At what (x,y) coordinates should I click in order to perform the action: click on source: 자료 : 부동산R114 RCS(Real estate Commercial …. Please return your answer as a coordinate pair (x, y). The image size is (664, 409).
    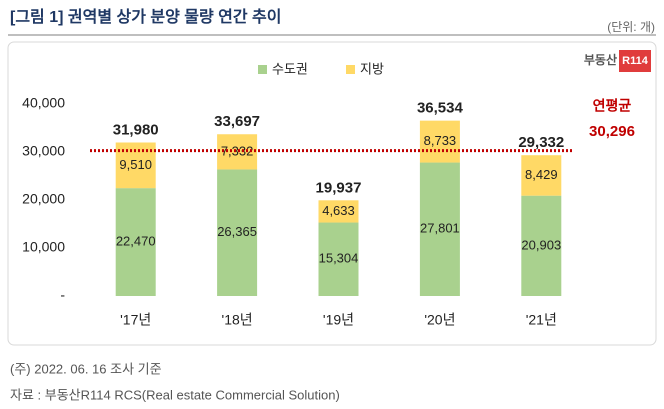
    Looking at the image, I should click on (175, 394).